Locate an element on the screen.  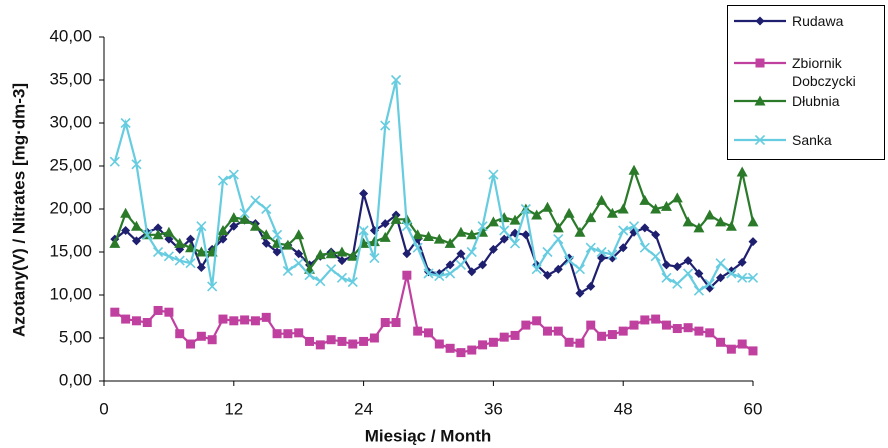
x-tick-label: 24 is located at coordinates (363, 408).